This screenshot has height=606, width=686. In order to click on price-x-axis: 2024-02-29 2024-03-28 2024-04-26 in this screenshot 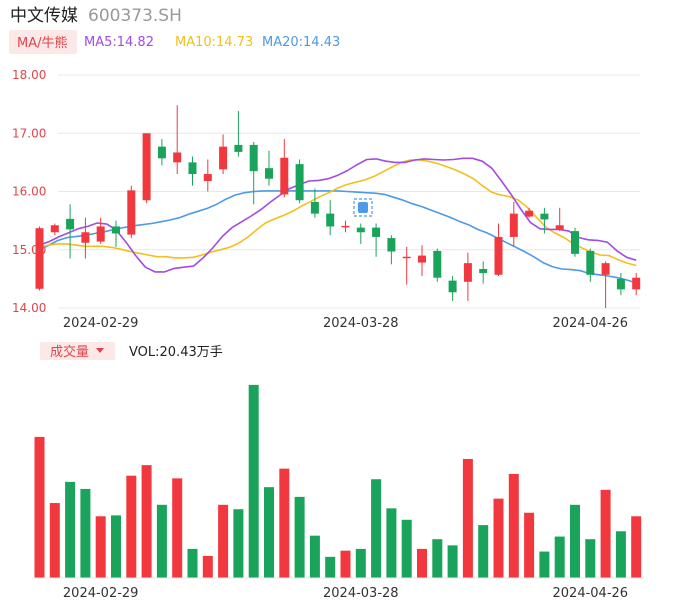, I will do `click(345, 323)`.